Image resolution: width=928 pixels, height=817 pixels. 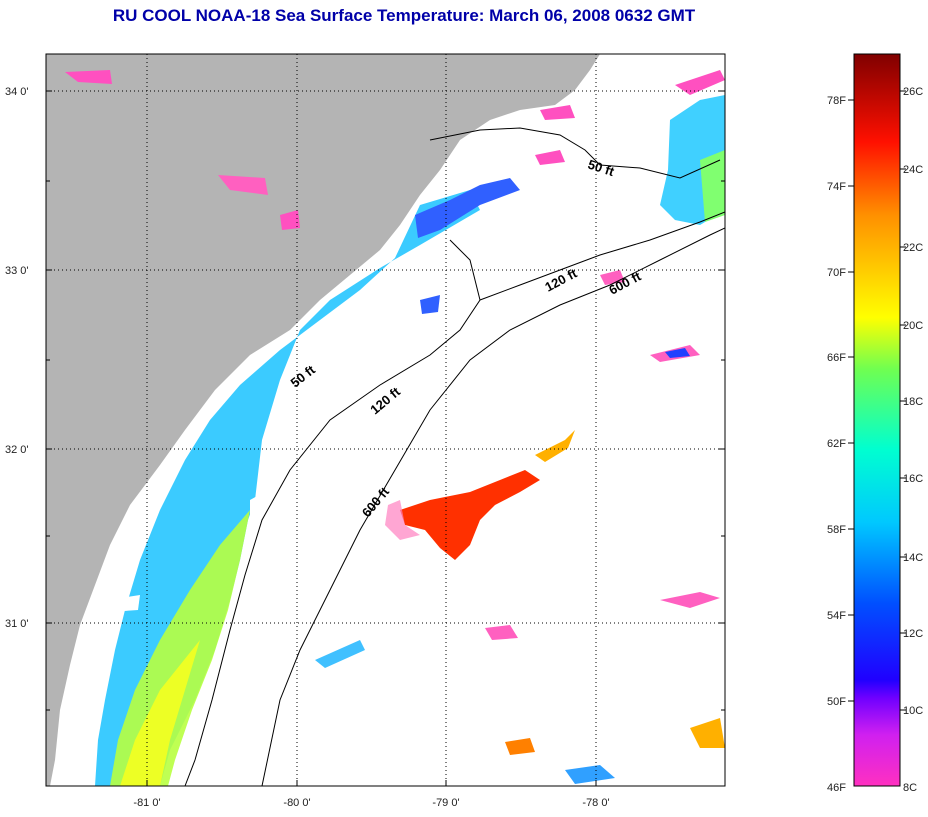 What do you see at coordinates (467, 208) in the screenshot?
I see `sst-northern-patch` at bounding box center [467, 208].